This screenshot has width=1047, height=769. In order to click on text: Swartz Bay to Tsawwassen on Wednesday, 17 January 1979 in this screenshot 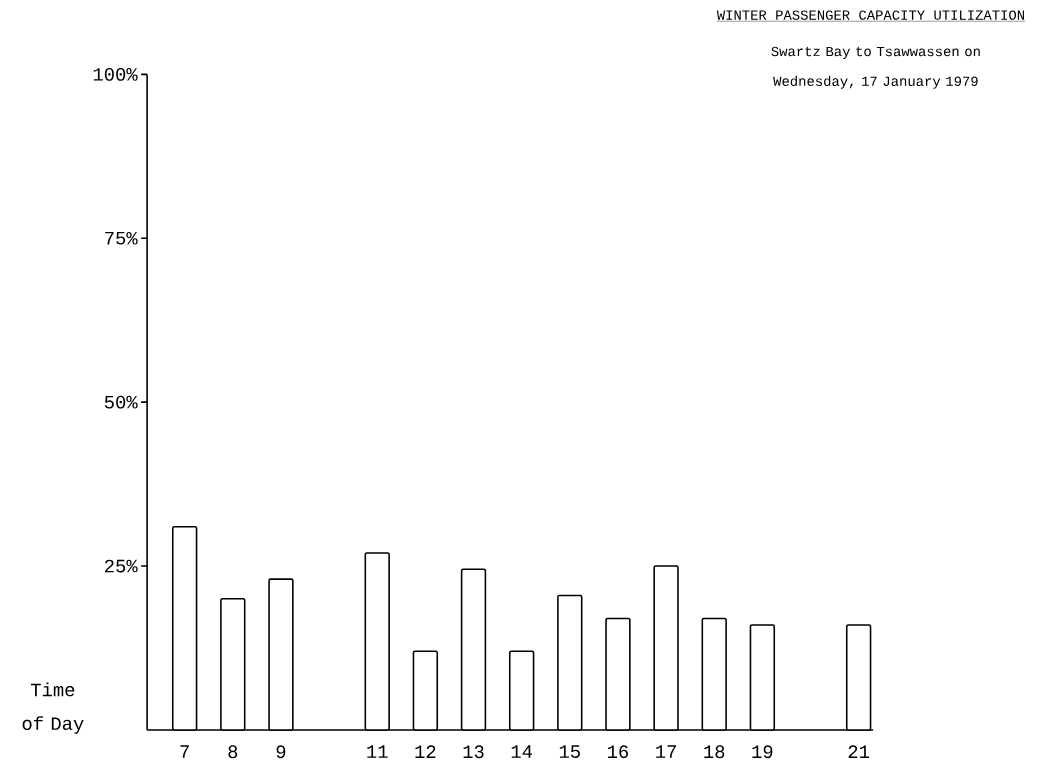, I will do `click(875, 67)`.